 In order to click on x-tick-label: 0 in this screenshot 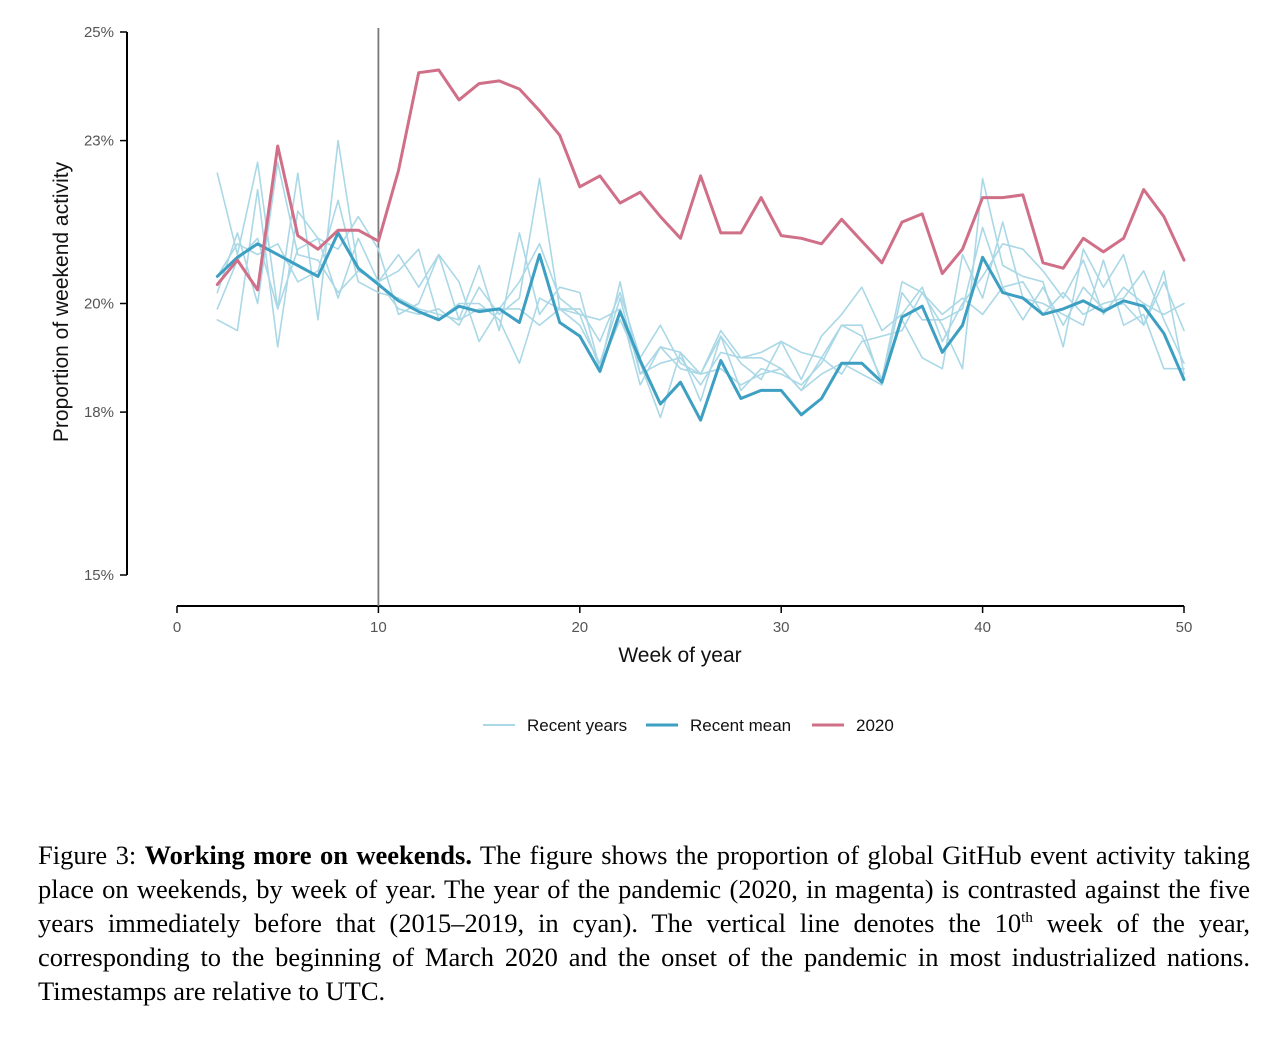, I will do `click(177, 627)`.